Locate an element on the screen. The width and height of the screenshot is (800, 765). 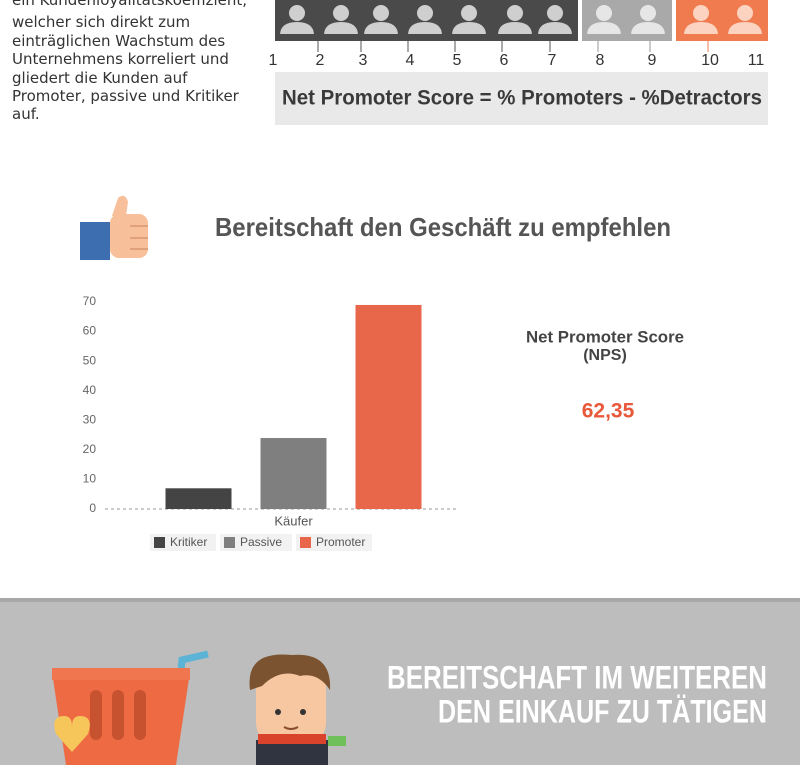
y-tick-label: 0 is located at coordinates (92, 508).